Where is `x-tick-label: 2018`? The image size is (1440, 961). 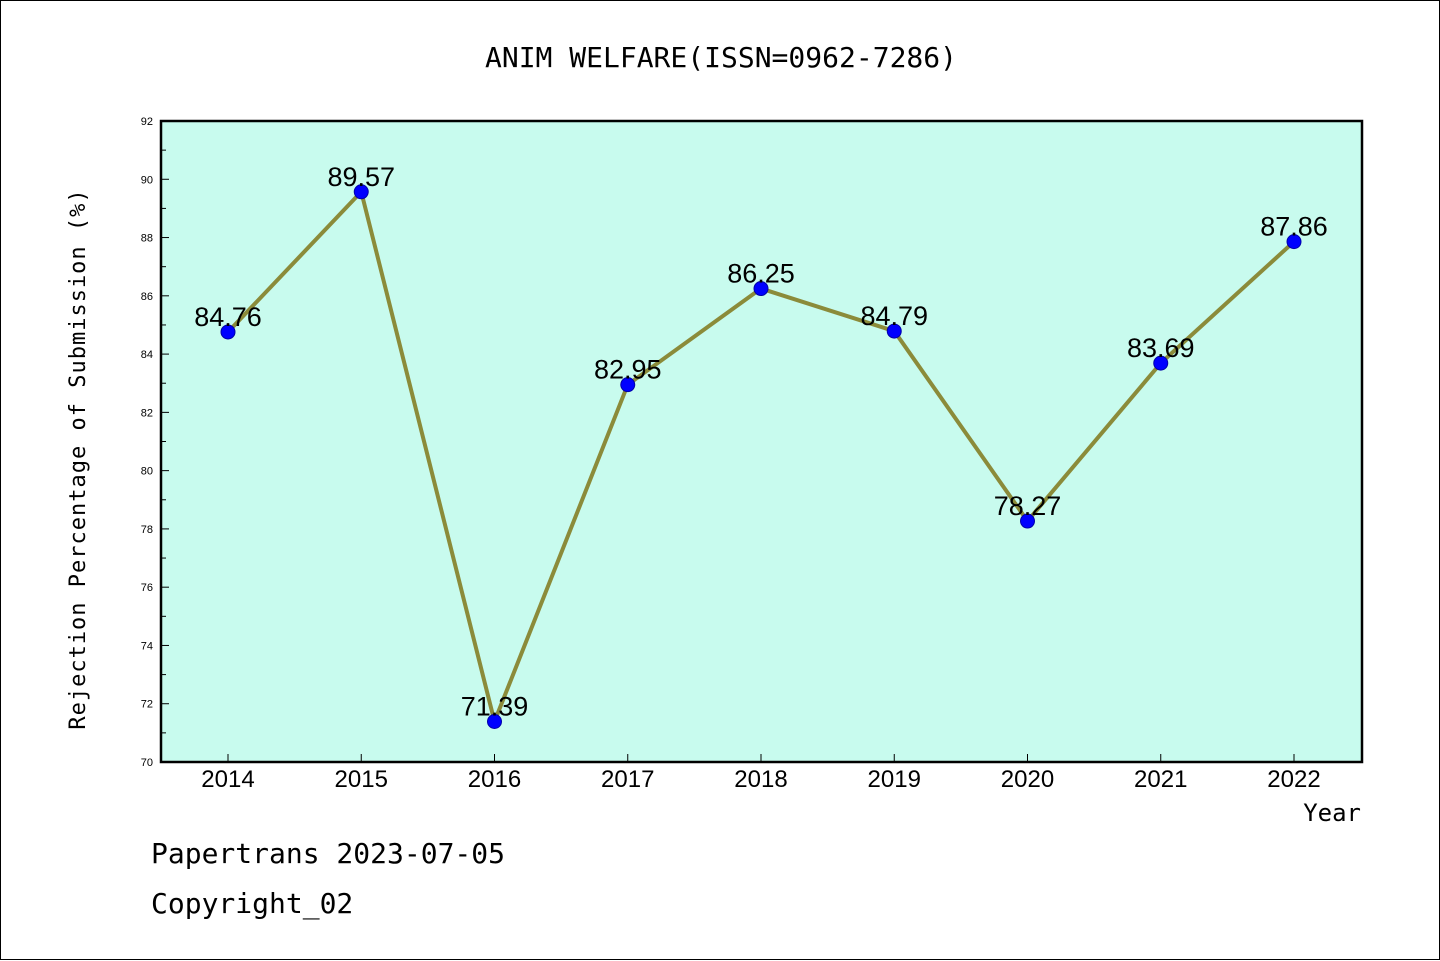
x-tick-label: 2018 is located at coordinates (760, 779).